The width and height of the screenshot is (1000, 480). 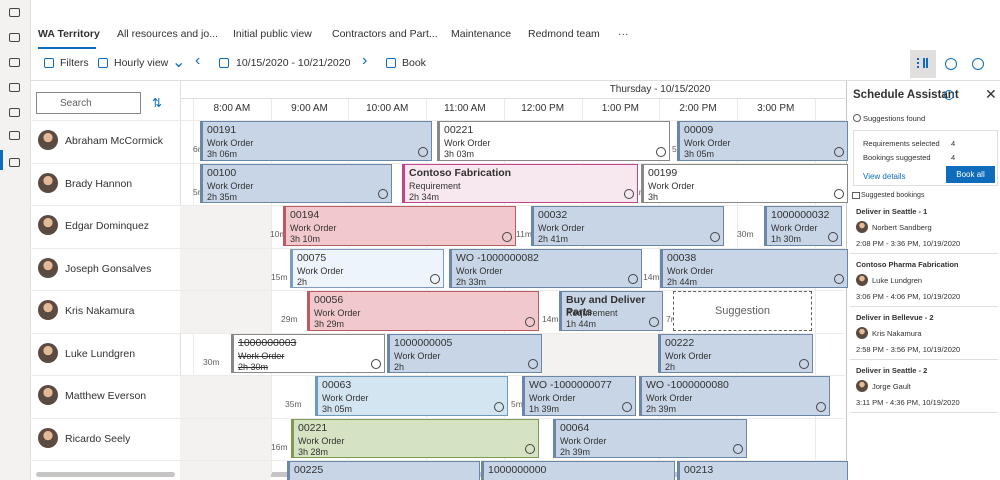 What do you see at coordinates (69, 34) in the screenshot?
I see `tab: WA Territory` at bounding box center [69, 34].